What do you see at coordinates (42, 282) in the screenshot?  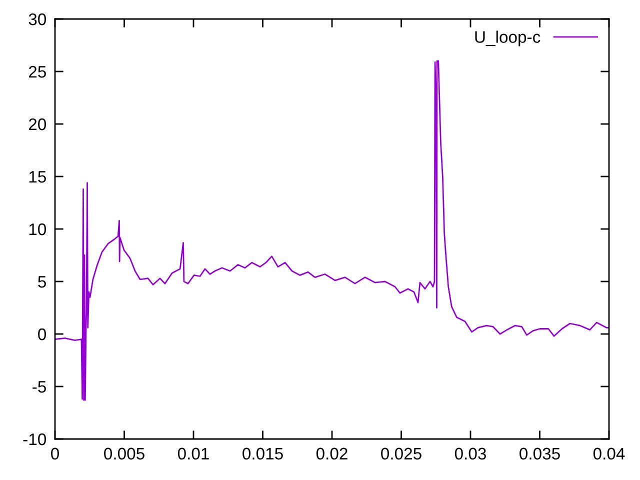 I see `y-tick-label: 5` at bounding box center [42, 282].